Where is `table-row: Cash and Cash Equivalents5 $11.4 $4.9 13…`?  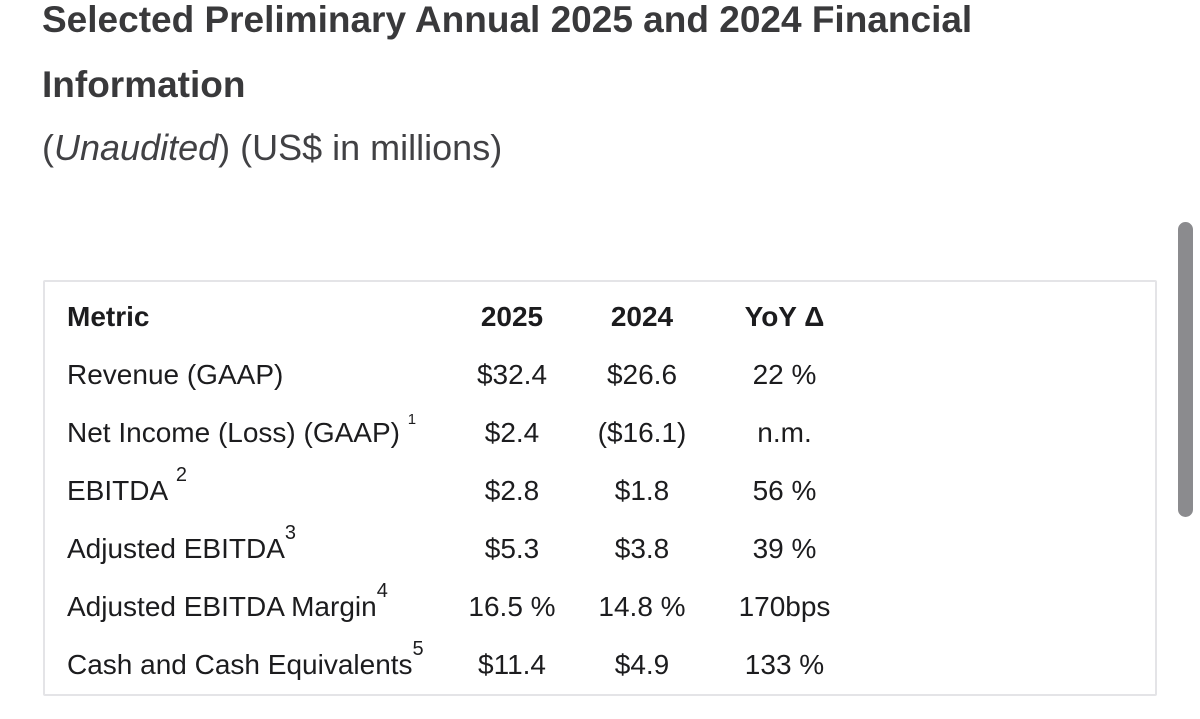 table-row: Cash and Cash Equivalents5 $11.4 $4.9 13… is located at coordinates (459, 665).